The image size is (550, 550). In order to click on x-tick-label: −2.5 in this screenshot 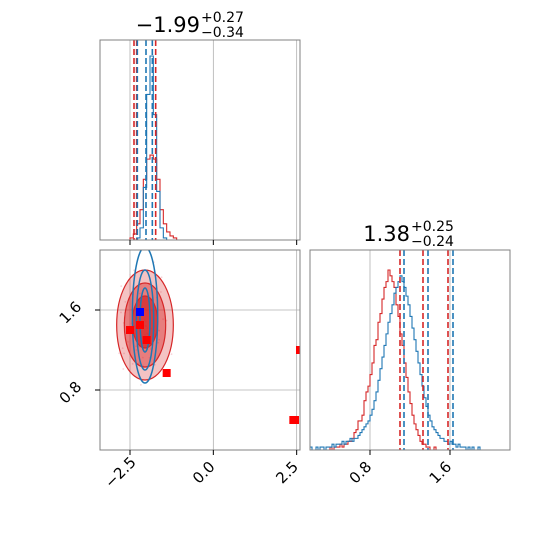, I will do `click(120, 472)`.